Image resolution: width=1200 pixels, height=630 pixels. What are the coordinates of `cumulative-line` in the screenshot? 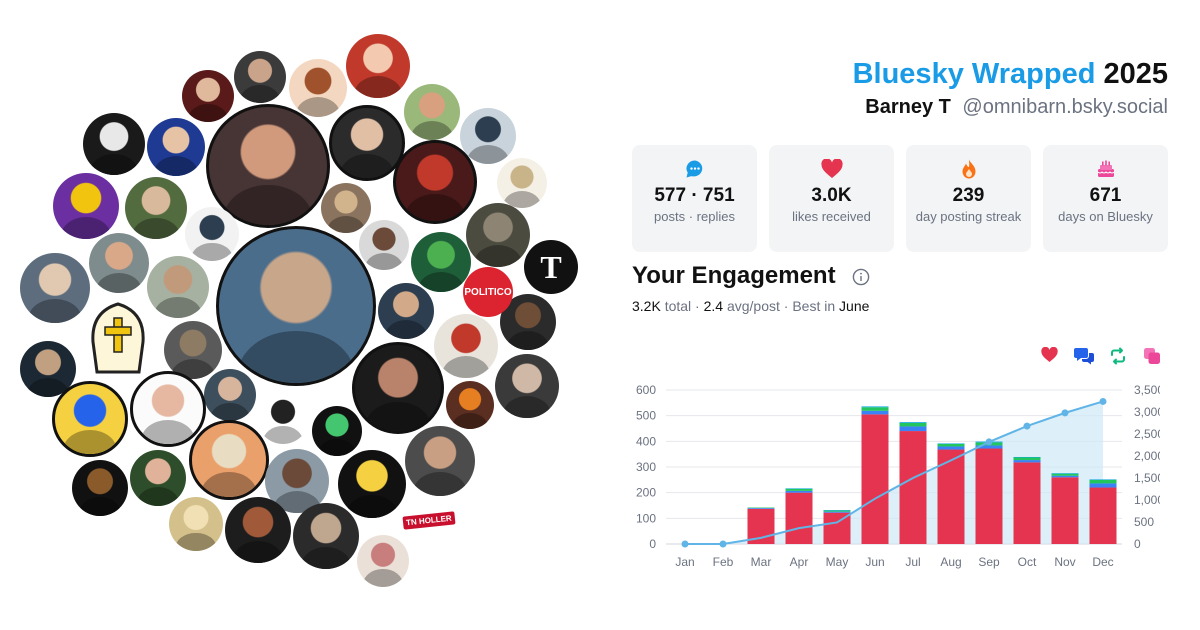 It's located at (894, 472).